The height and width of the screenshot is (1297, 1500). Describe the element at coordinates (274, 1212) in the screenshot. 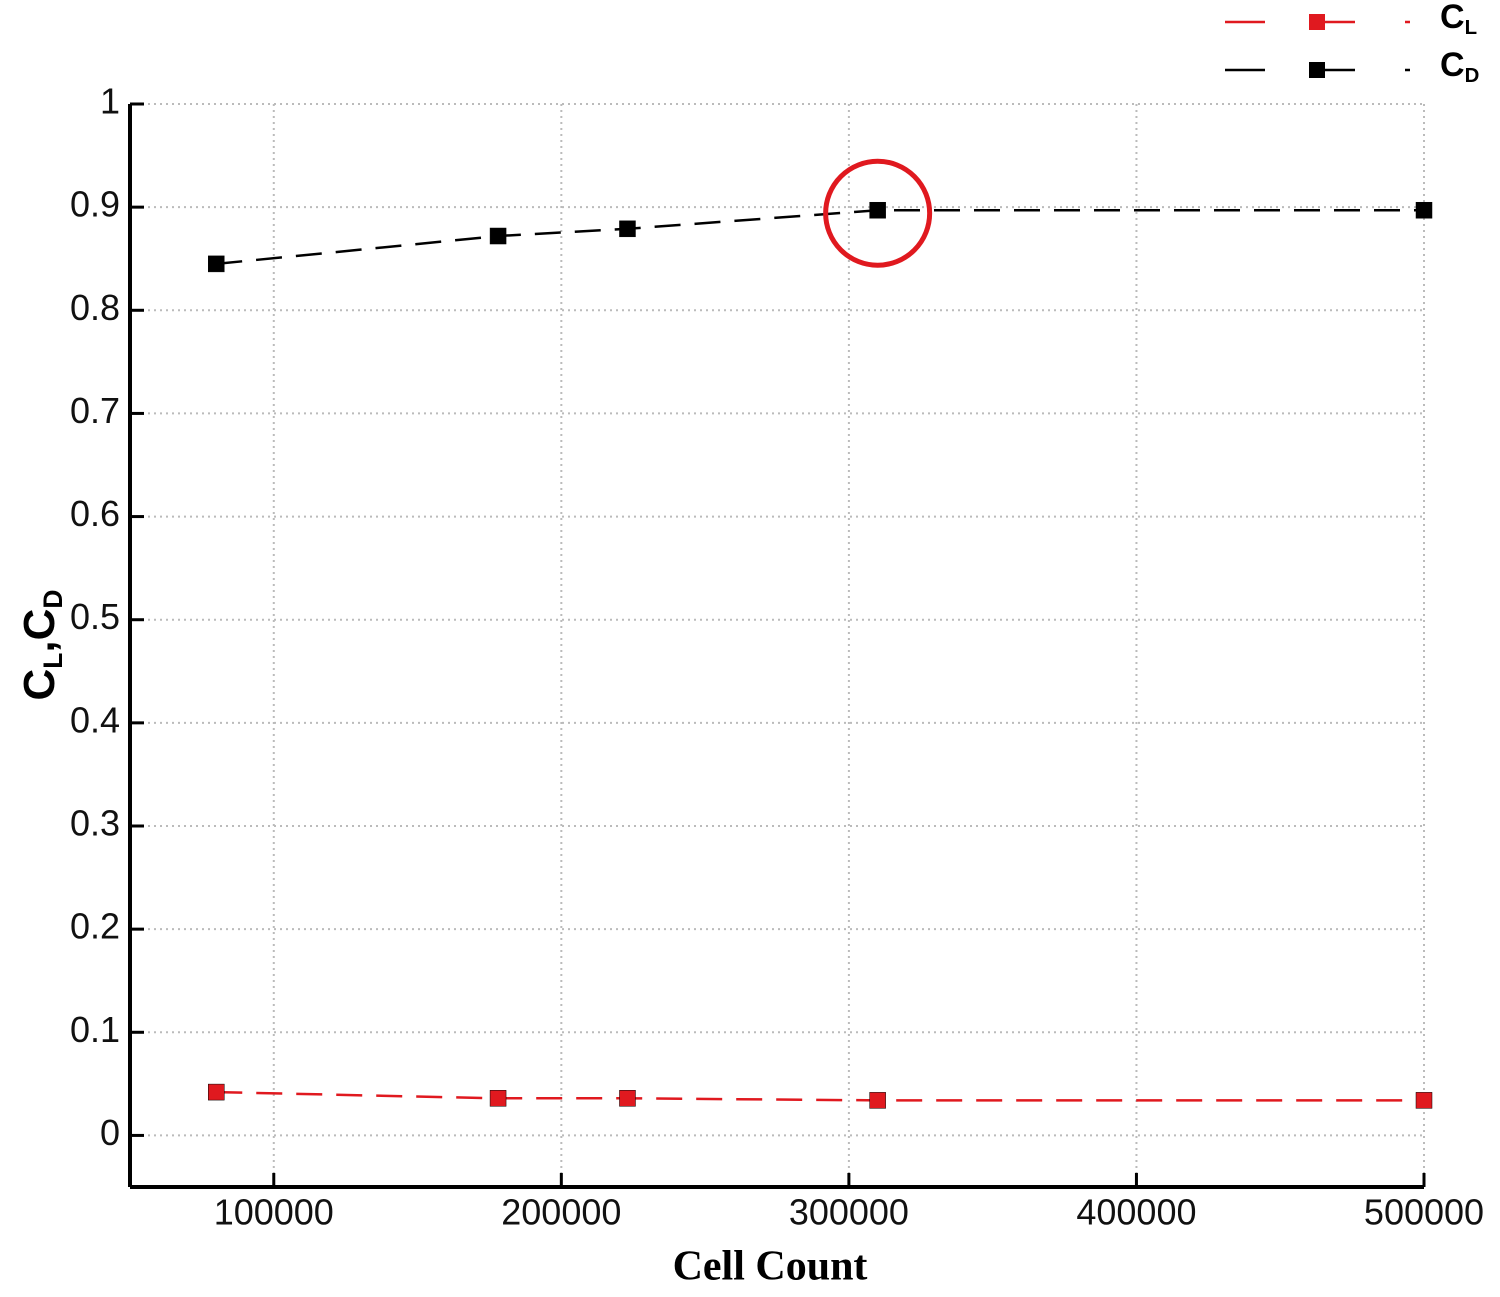

I see `x-tick-label: 100000` at that location.